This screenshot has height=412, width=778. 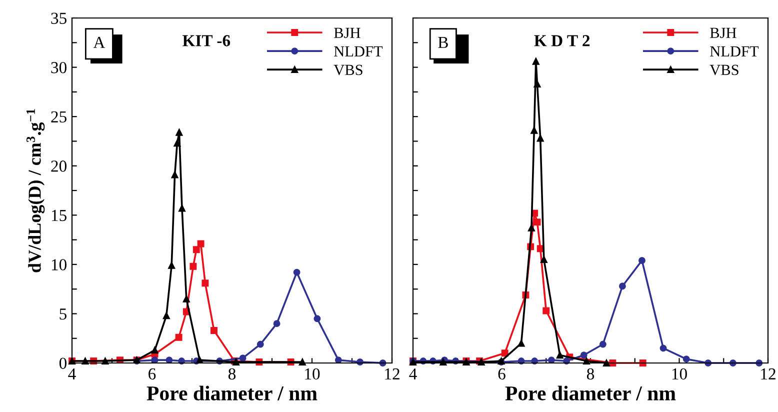 I want to click on y-axis-title: dV/dLog(D) / cm$^{3}$.g$^{−1}$, so click(x=35, y=190).